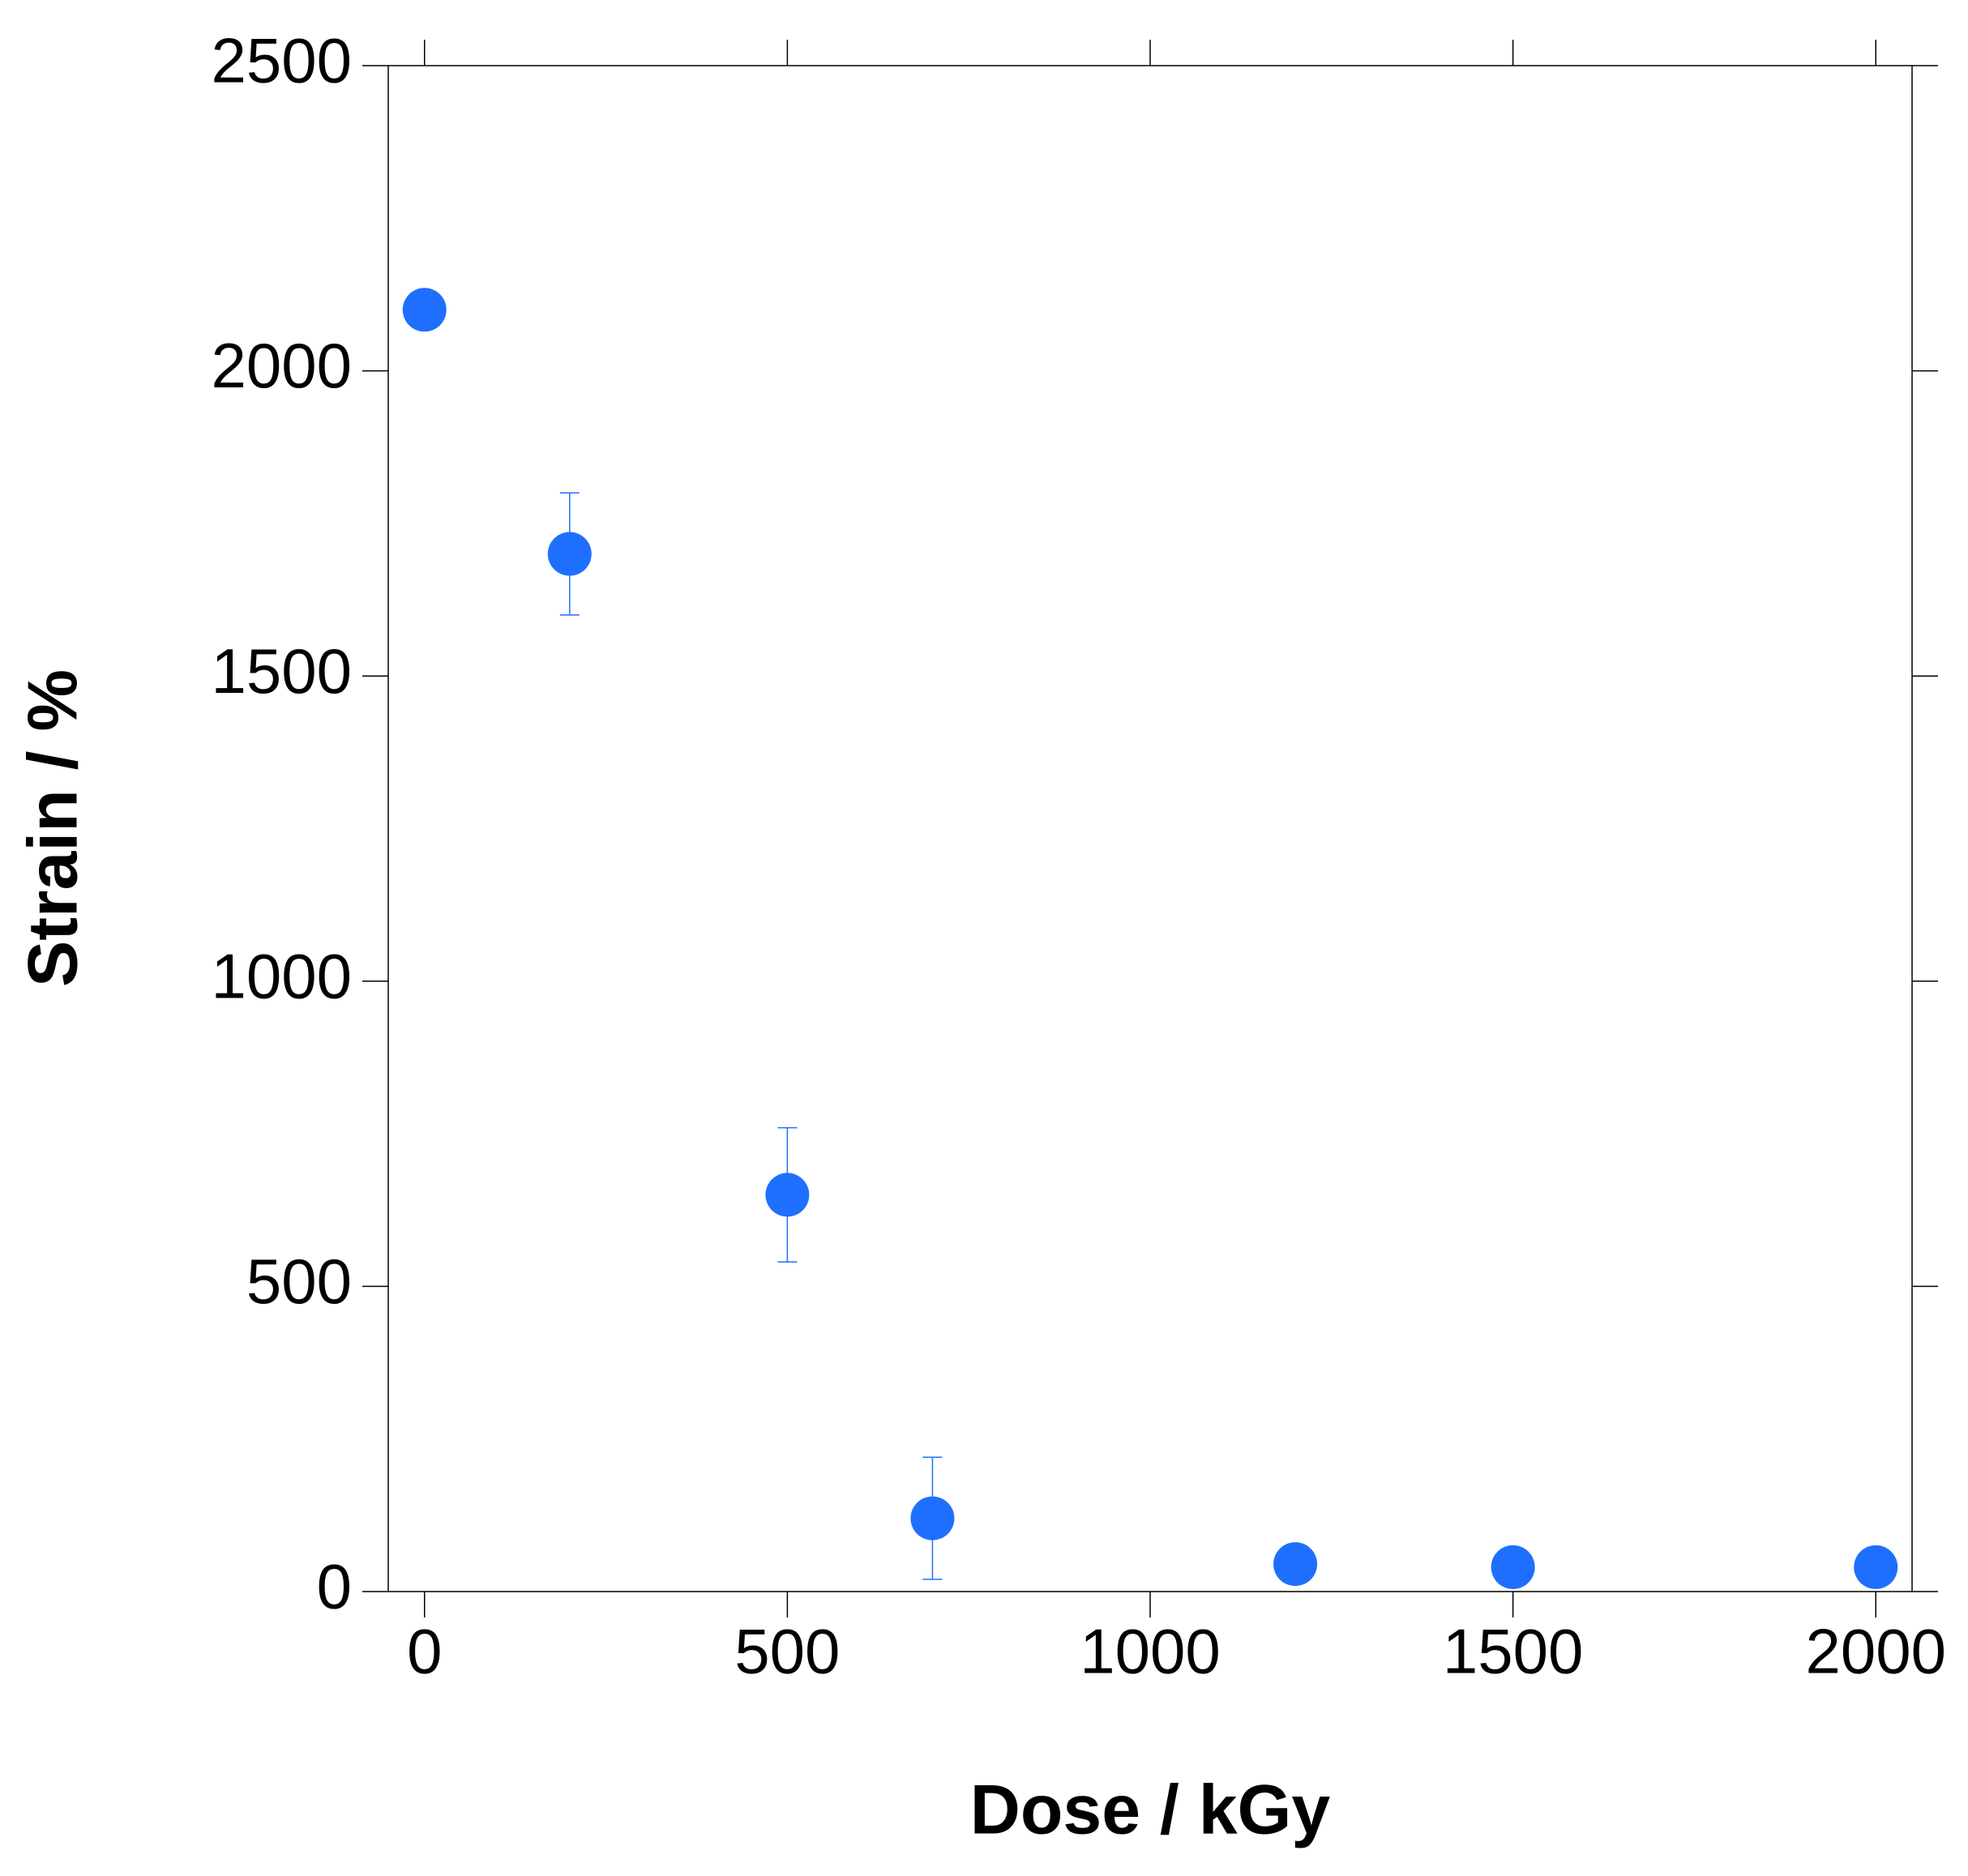  I want to click on y-tick-label: 1000, so click(281, 976).